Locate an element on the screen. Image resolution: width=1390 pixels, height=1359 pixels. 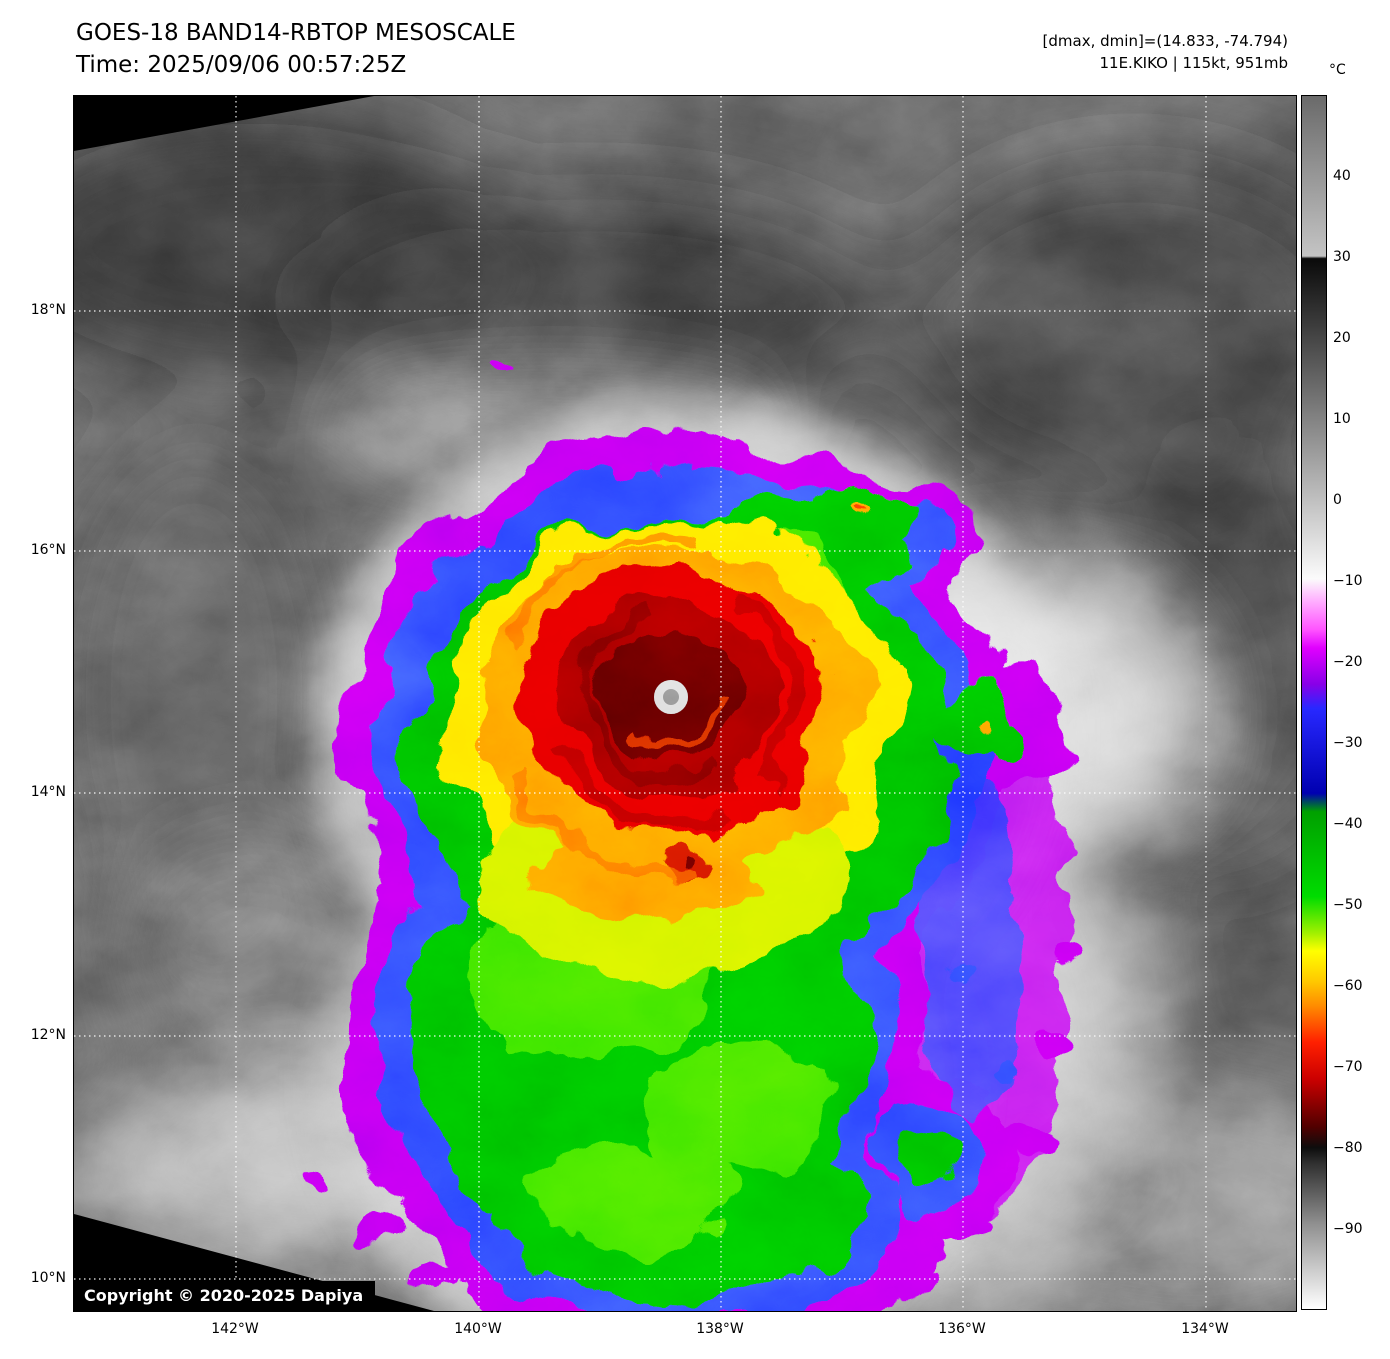
colorbar-gradient is located at coordinates (1314, 702).